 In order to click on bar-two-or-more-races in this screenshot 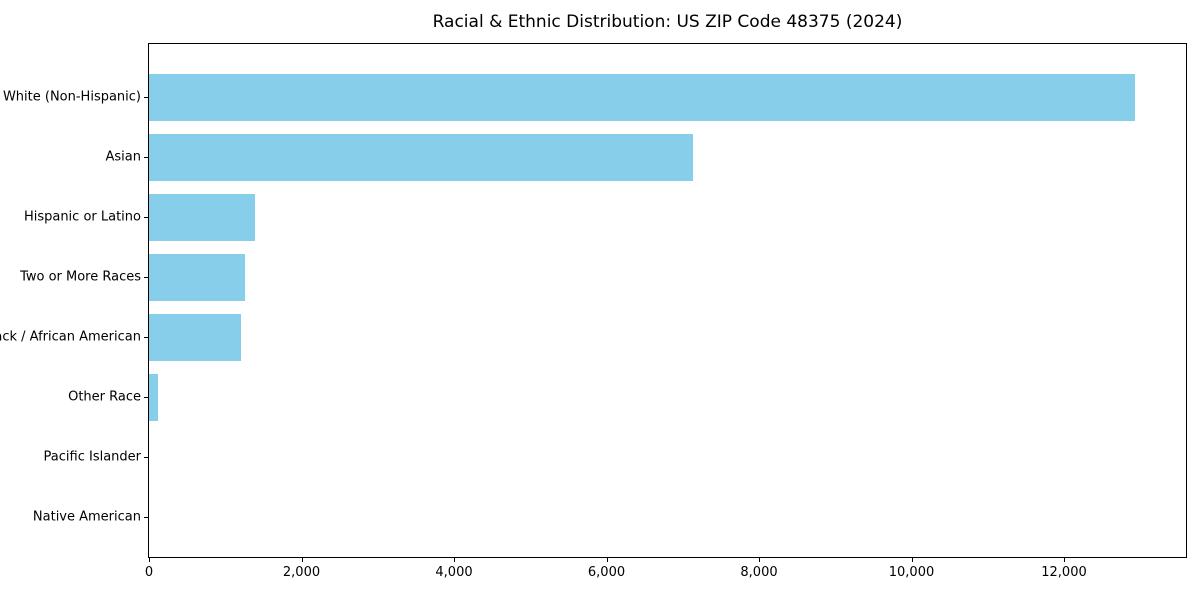, I will do `click(197, 277)`.